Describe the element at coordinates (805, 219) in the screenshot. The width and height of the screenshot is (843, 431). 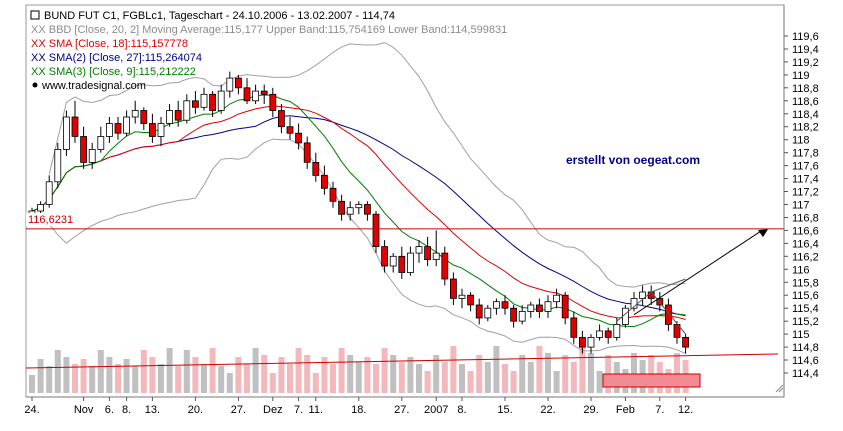
I see `y-tick-label: 116,8` at that location.